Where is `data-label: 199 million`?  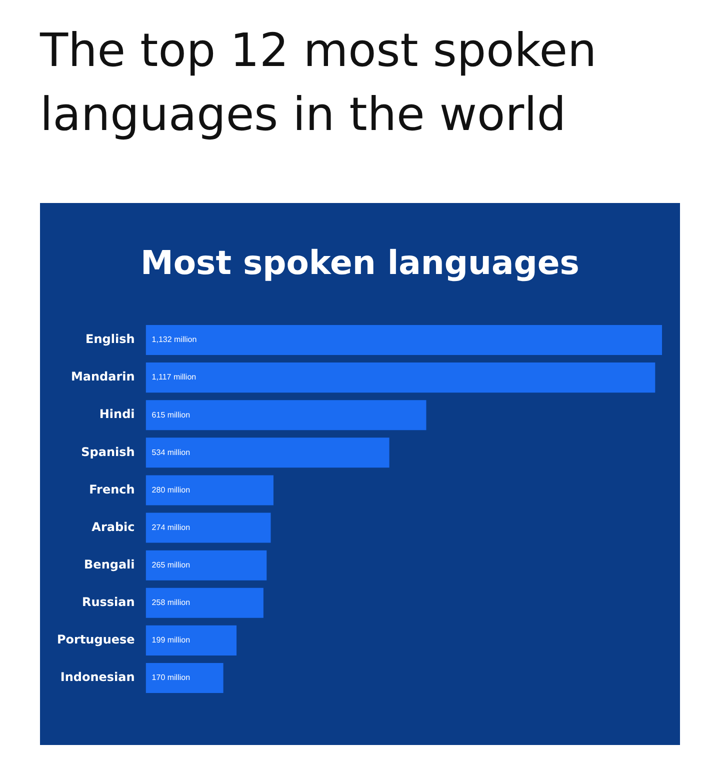 data-label: 199 million is located at coordinates (171, 640).